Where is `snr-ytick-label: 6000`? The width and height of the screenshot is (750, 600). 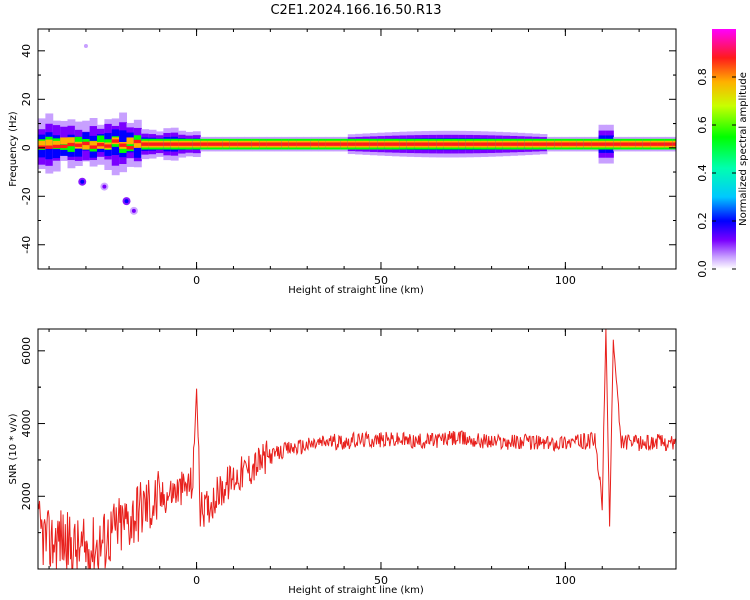
snr-ytick-label: 6000 is located at coordinates (26, 351).